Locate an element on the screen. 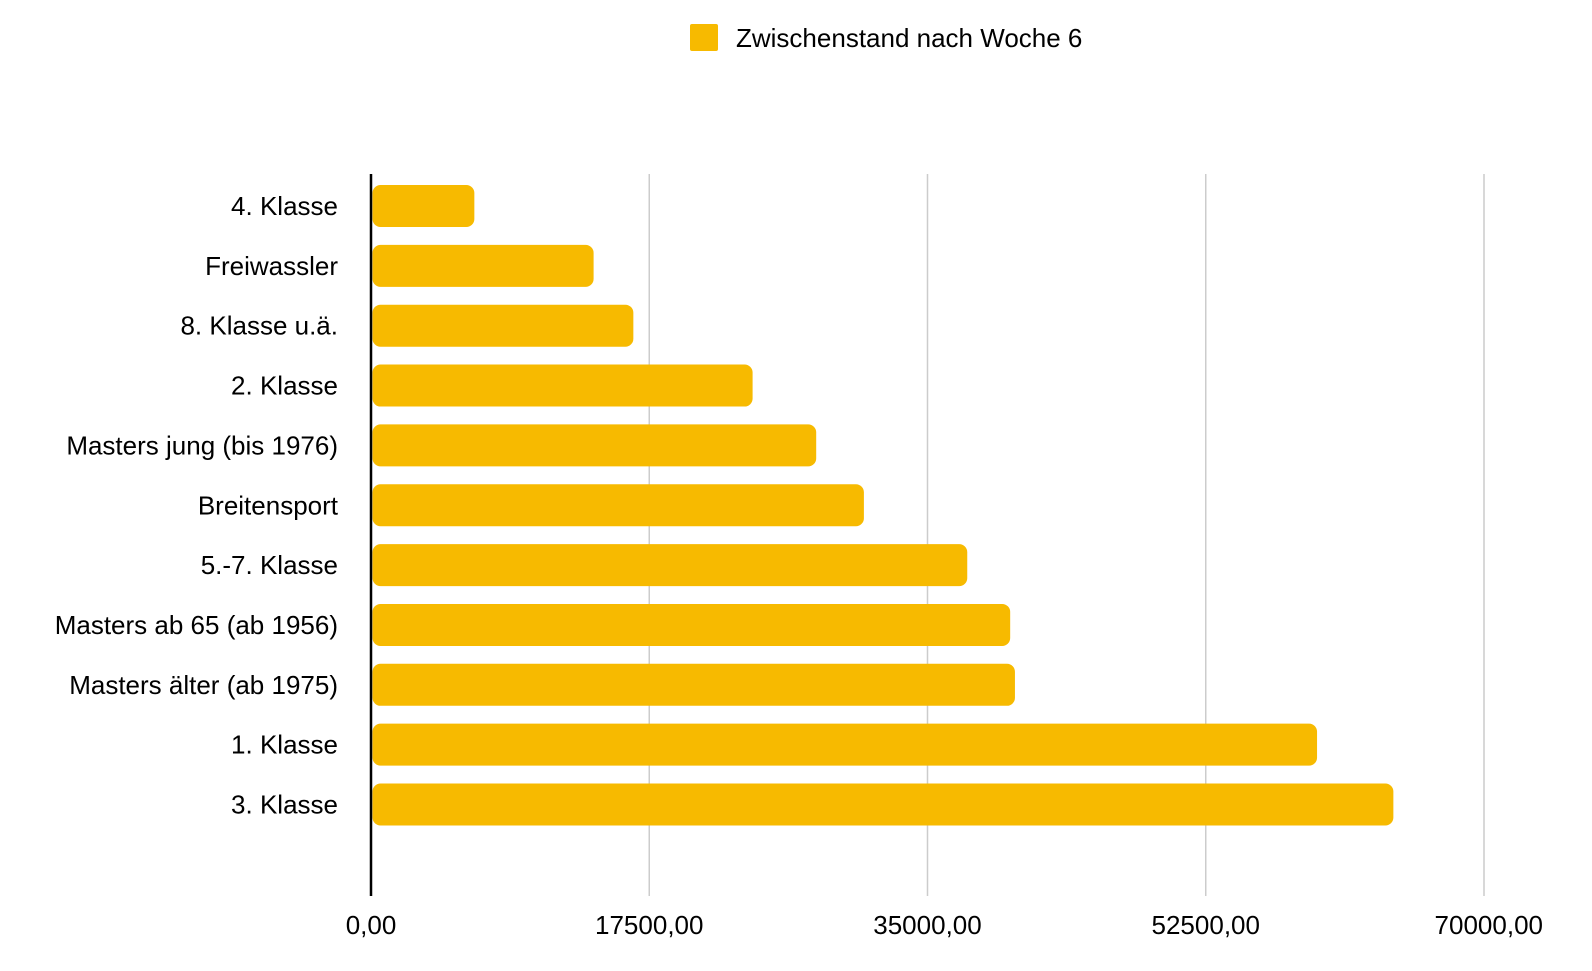  category-label: Masters älter (ab 1975) is located at coordinates (203, 685).